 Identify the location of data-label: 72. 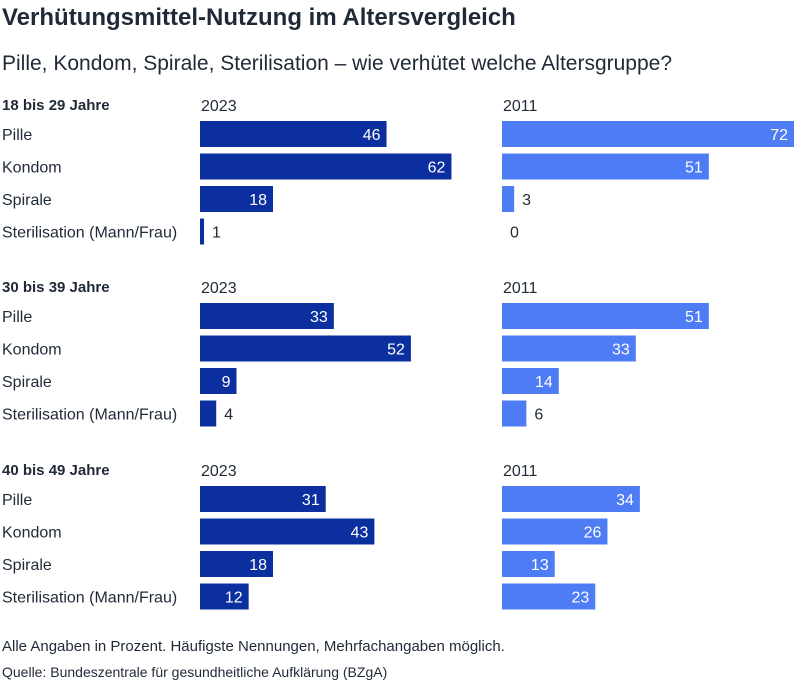
(779, 135).